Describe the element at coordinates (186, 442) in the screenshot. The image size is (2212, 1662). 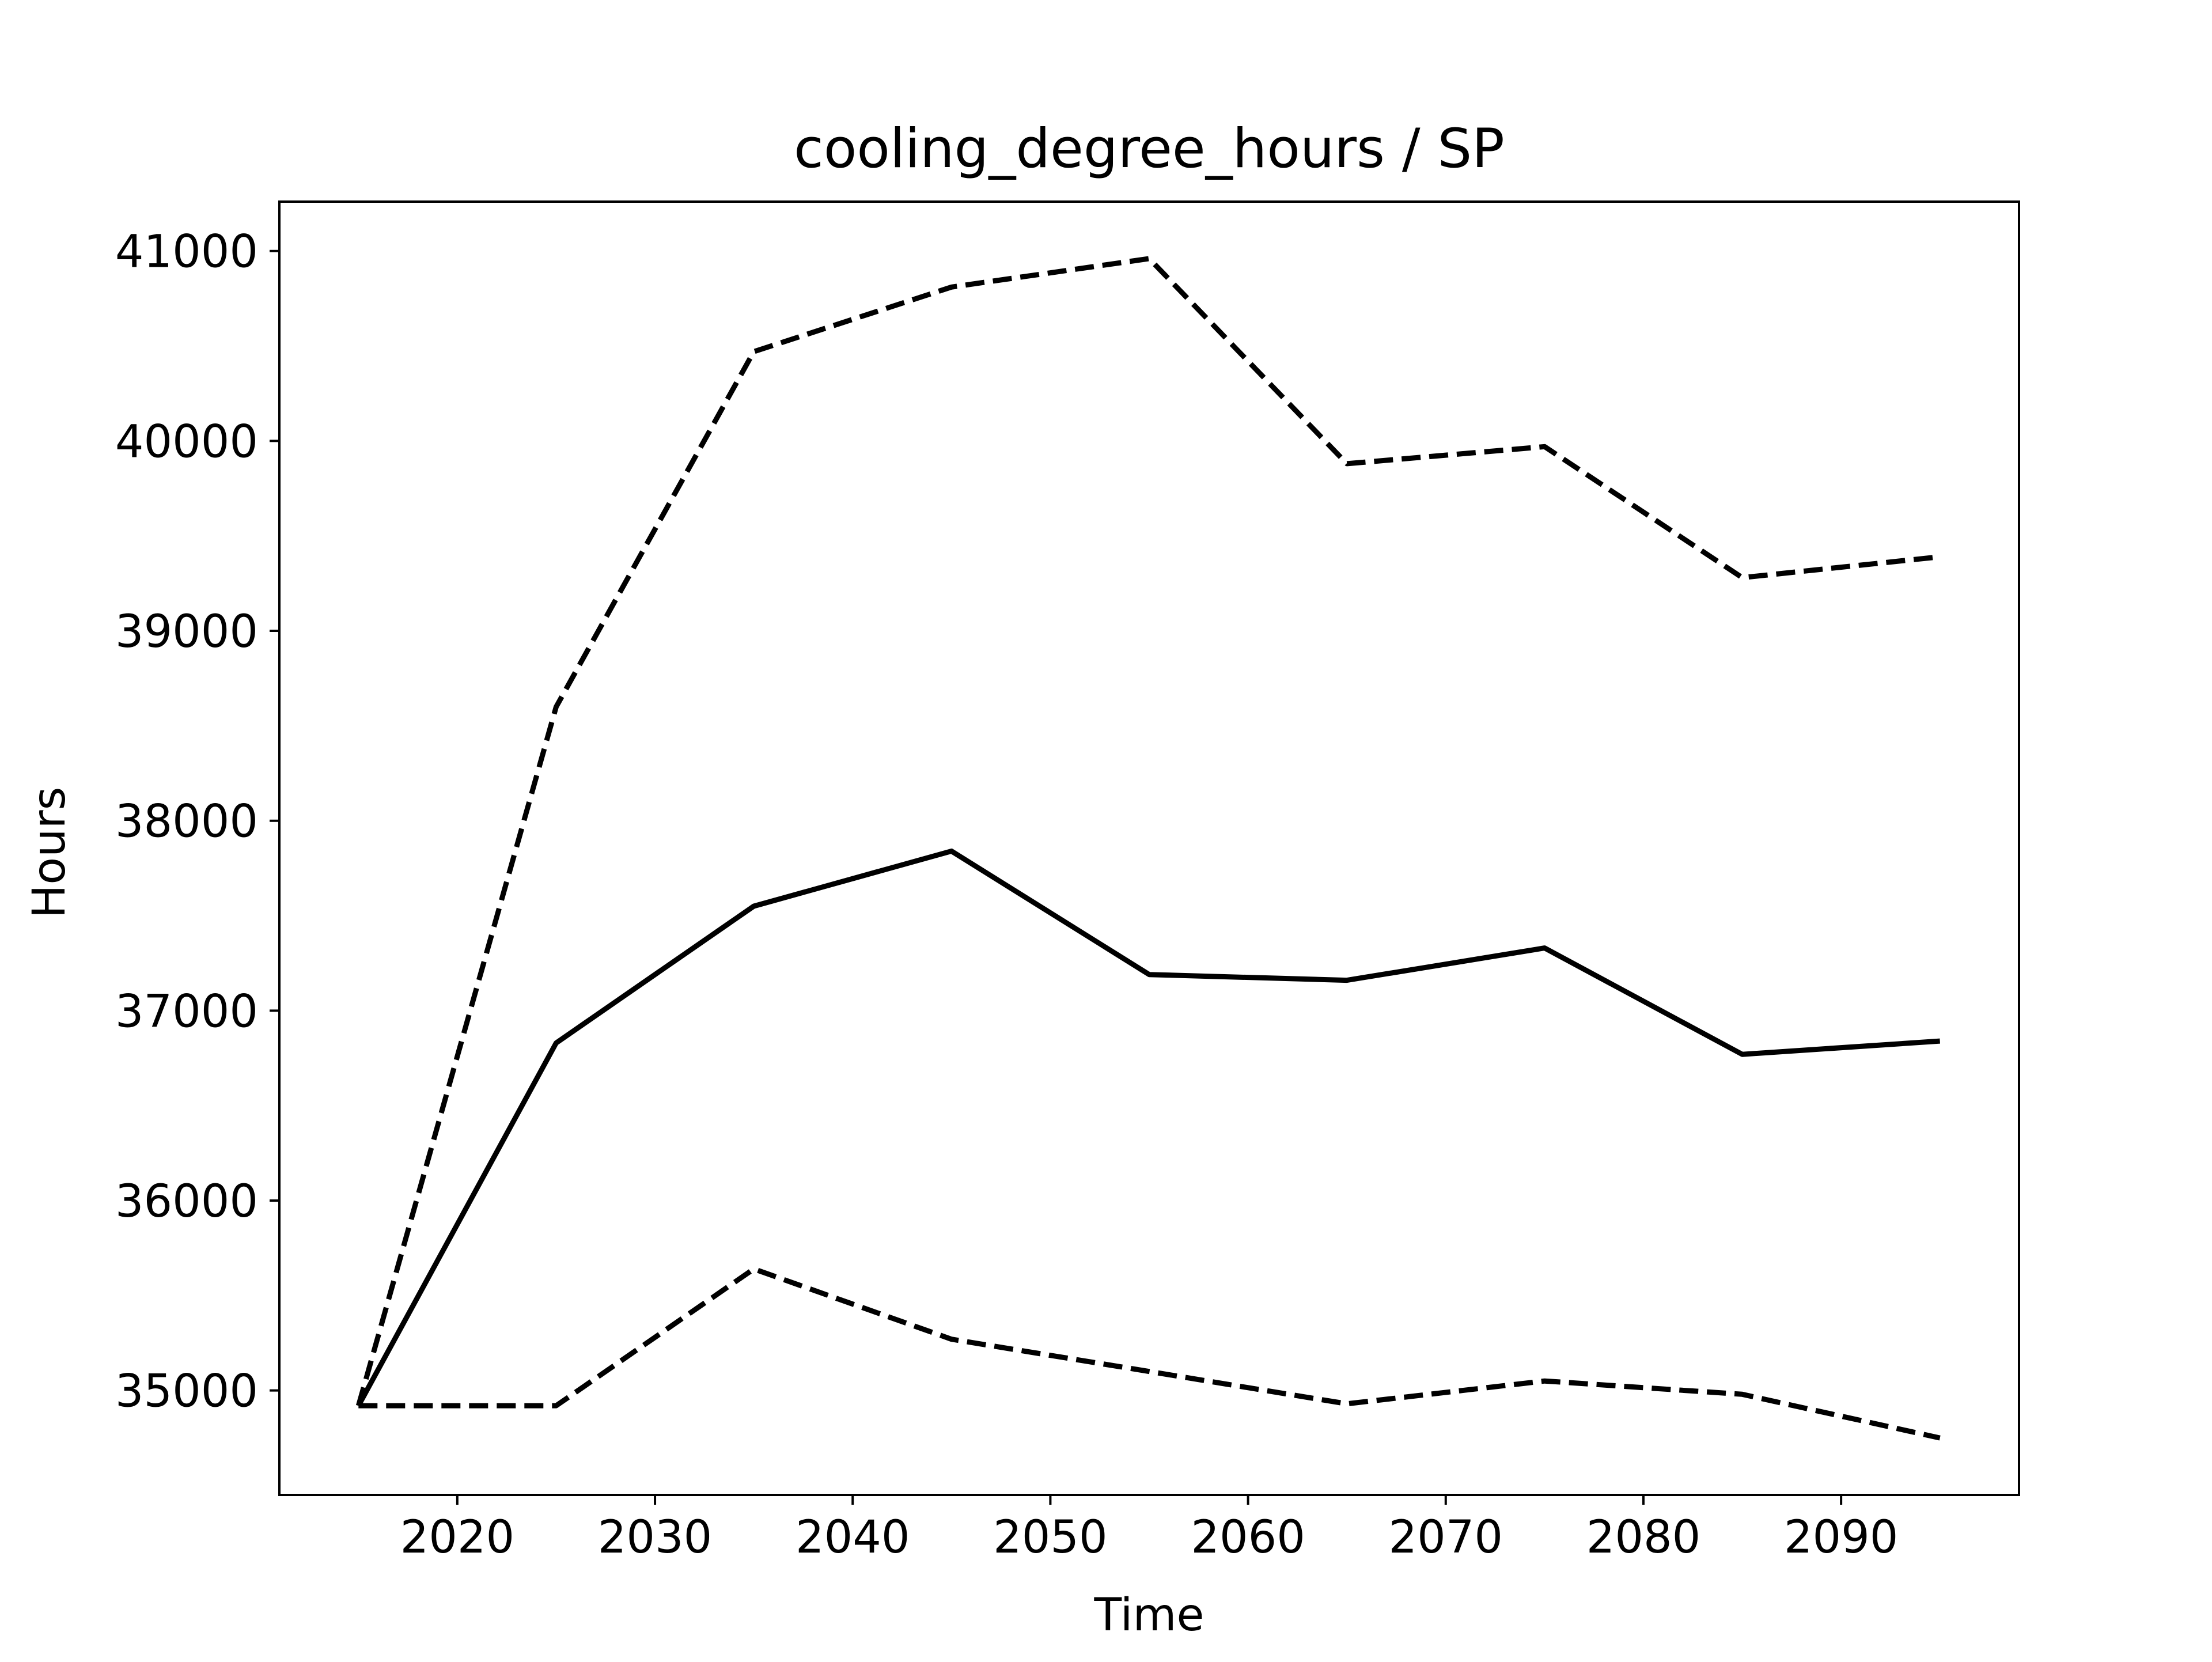
I see `y-tick-label-40000: 40000` at that location.